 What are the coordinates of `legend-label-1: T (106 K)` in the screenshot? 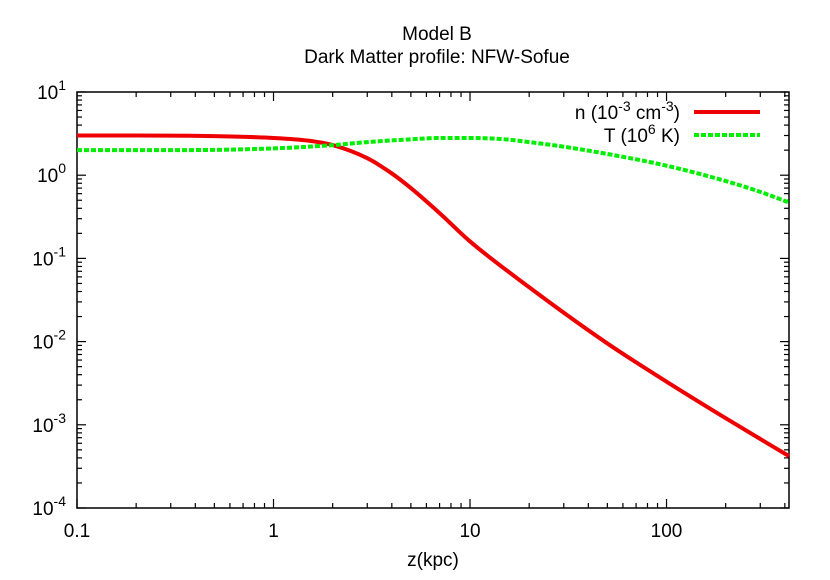 It's located at (642, 134).